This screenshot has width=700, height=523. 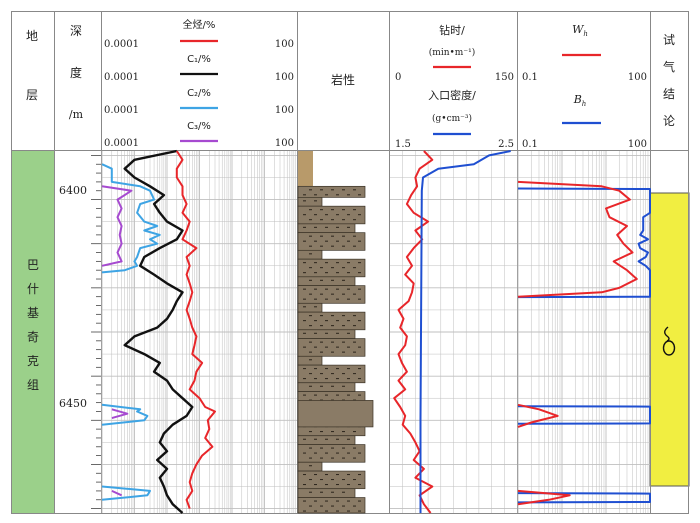 I want to click on header-test-2: 气, so click(x=669, y=66).